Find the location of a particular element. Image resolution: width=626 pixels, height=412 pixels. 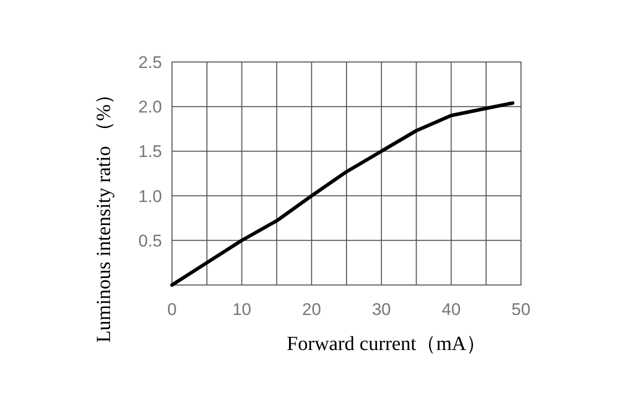

x-tick-label: 20 is located at coordinates (312, 309).